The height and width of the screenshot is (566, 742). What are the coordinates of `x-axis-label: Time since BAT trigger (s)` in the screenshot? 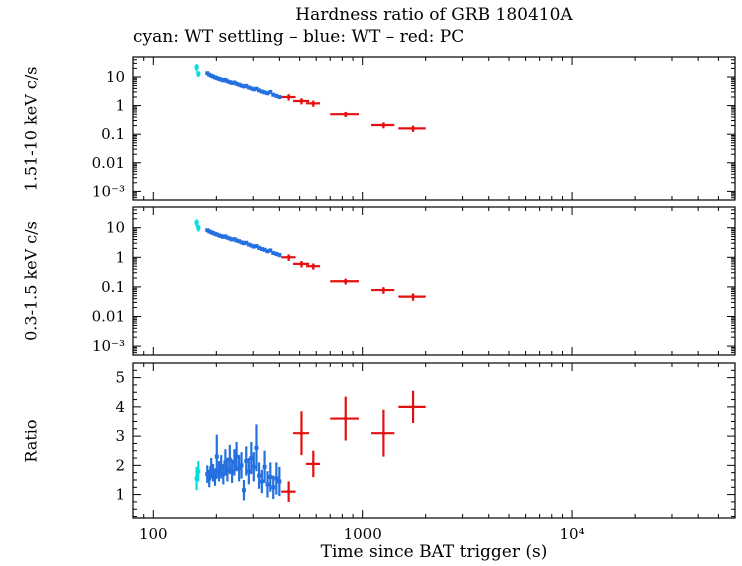 It's located at (434, 552).